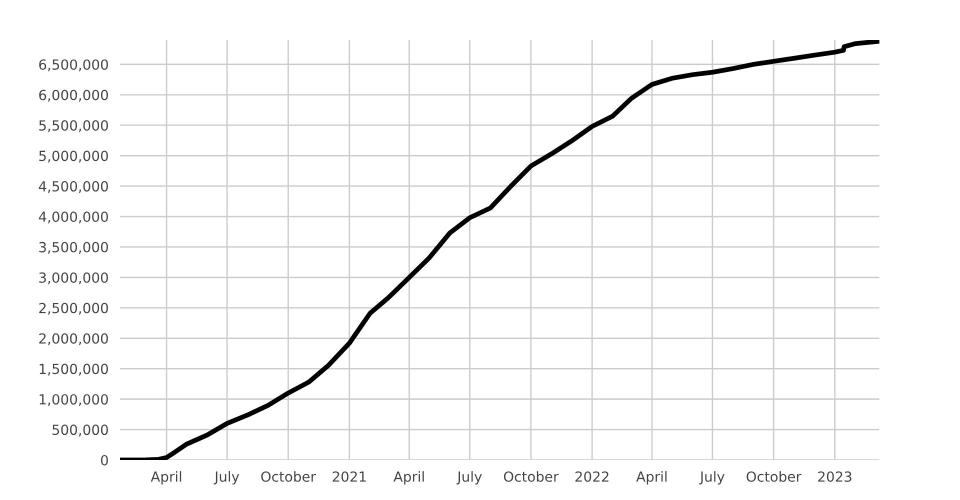  What do you see at coordinates (349, 476) in the screenshot?
I see `x-tick-label: 2021` at bounding box center [349, 476].